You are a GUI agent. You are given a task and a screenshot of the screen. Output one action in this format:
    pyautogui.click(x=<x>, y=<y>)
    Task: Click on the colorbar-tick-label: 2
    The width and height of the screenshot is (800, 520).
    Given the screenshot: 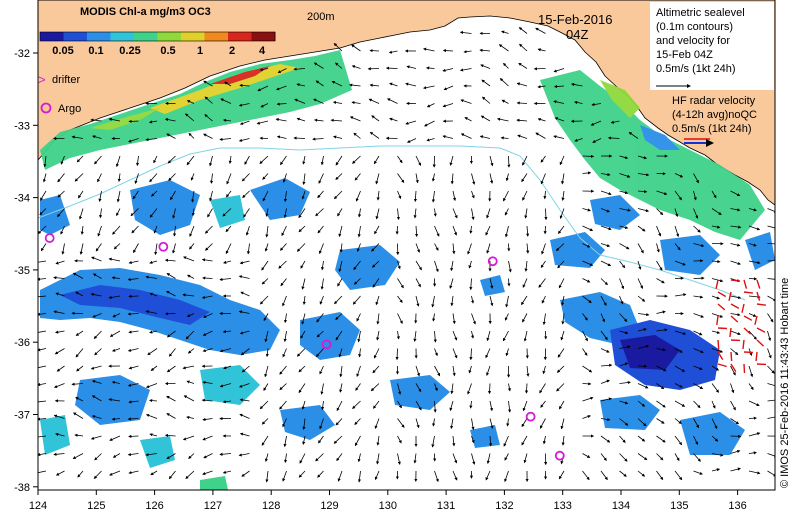 What is the action you would take?
    pyautogui.click(x=232, y=51)
    